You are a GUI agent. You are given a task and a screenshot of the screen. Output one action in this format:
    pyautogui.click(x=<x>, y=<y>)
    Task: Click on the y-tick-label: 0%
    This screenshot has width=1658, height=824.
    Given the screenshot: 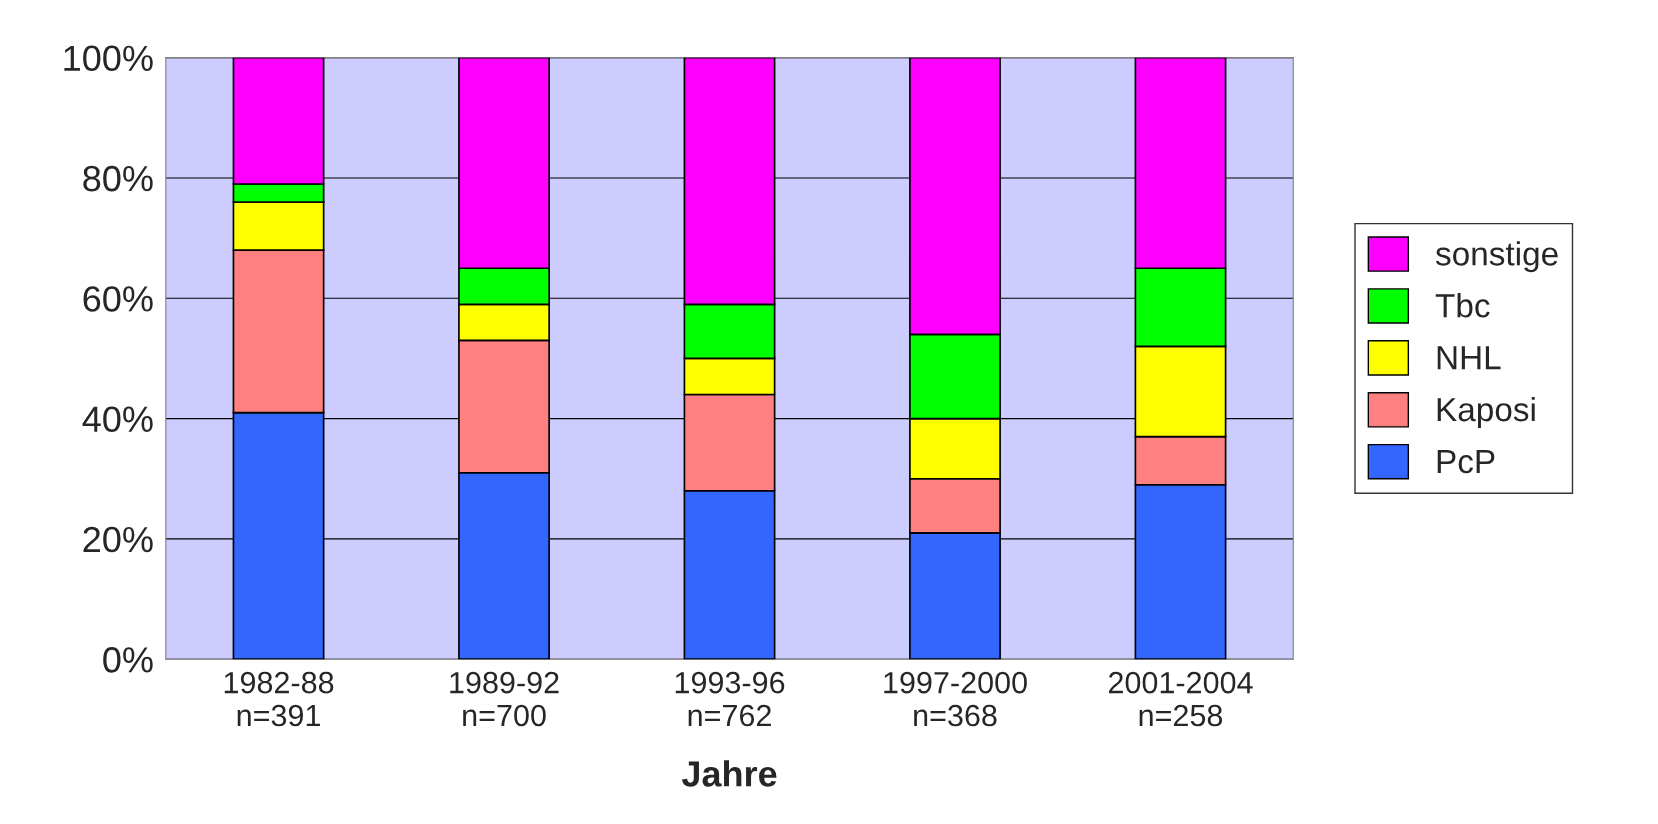 What is the action you would take?
    pyautogui.click(x=128, y=660)
    